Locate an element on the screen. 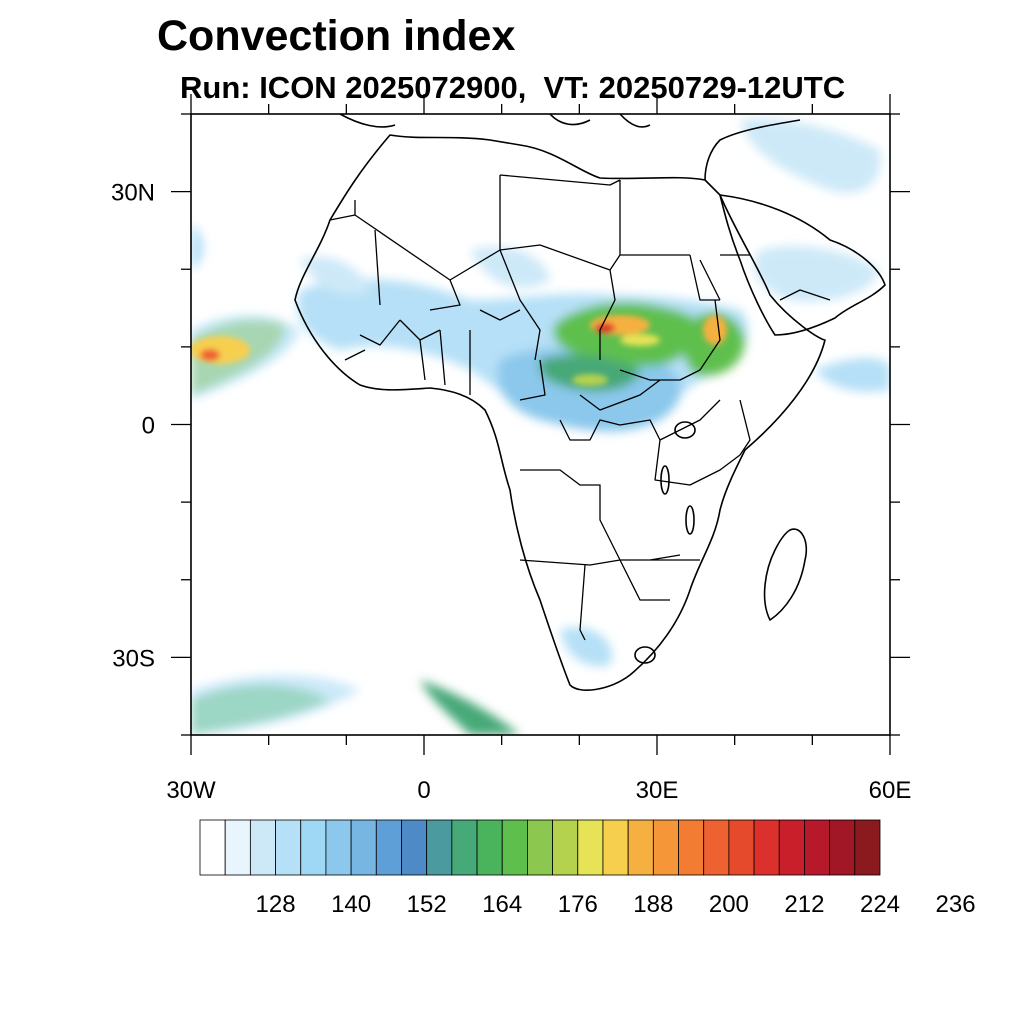 The width and height of the screenshot is (1024, 1024). lake-malawi is located at coordinates (690, 520).